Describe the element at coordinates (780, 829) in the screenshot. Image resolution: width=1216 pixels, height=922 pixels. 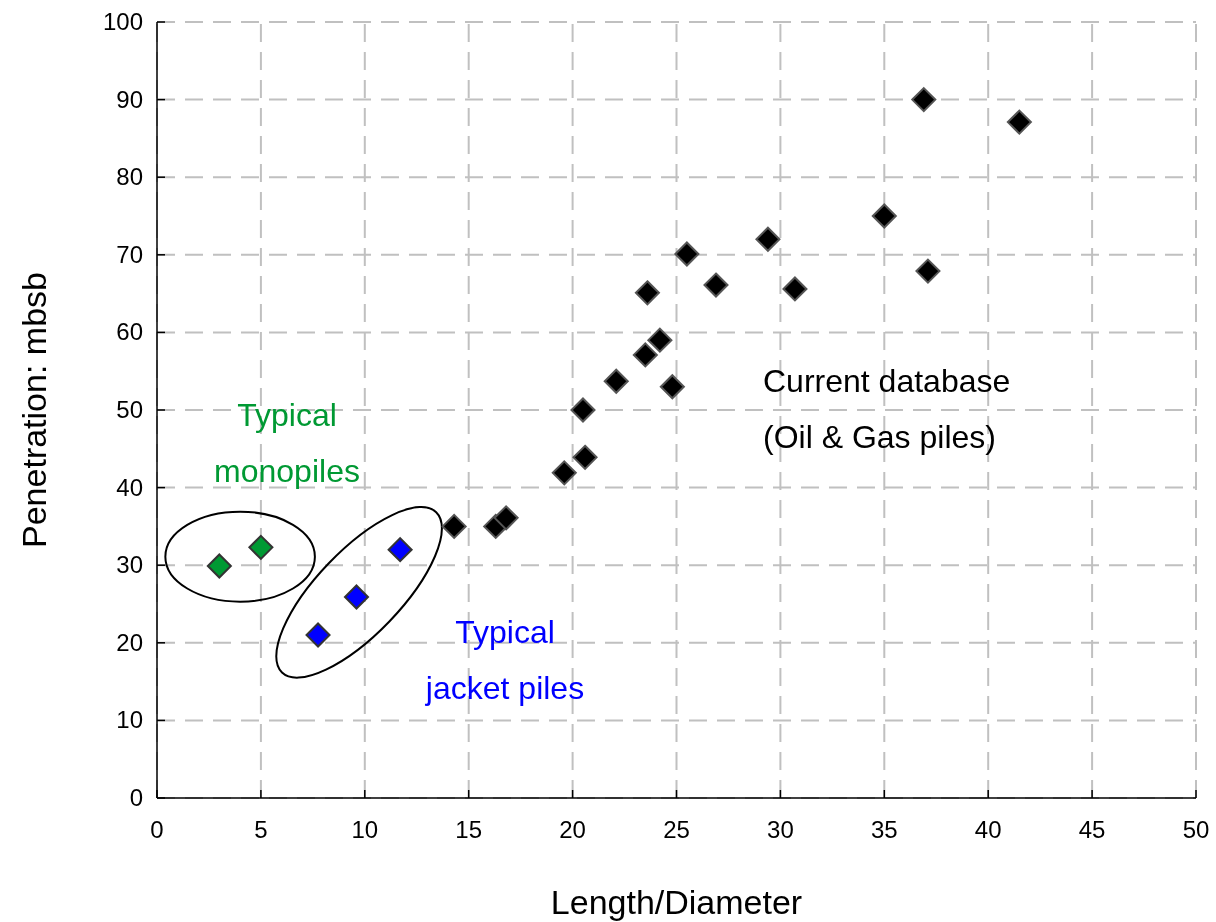
I see `x-tick-label: 30` at that location.